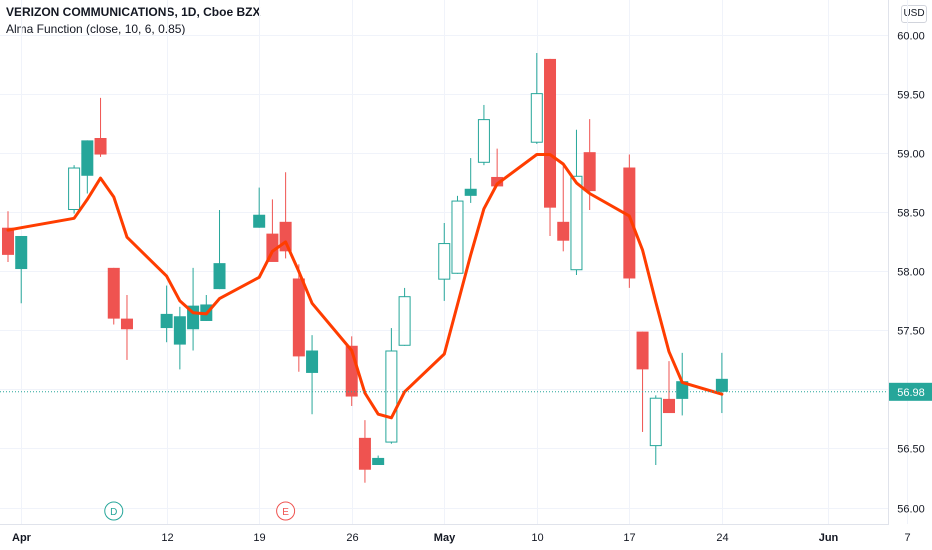 This screenshot has width=932, height=550. Describe the element at coordinates (911, 96) in the screenshot. I see `y-tick-label: 59.50` at that location.